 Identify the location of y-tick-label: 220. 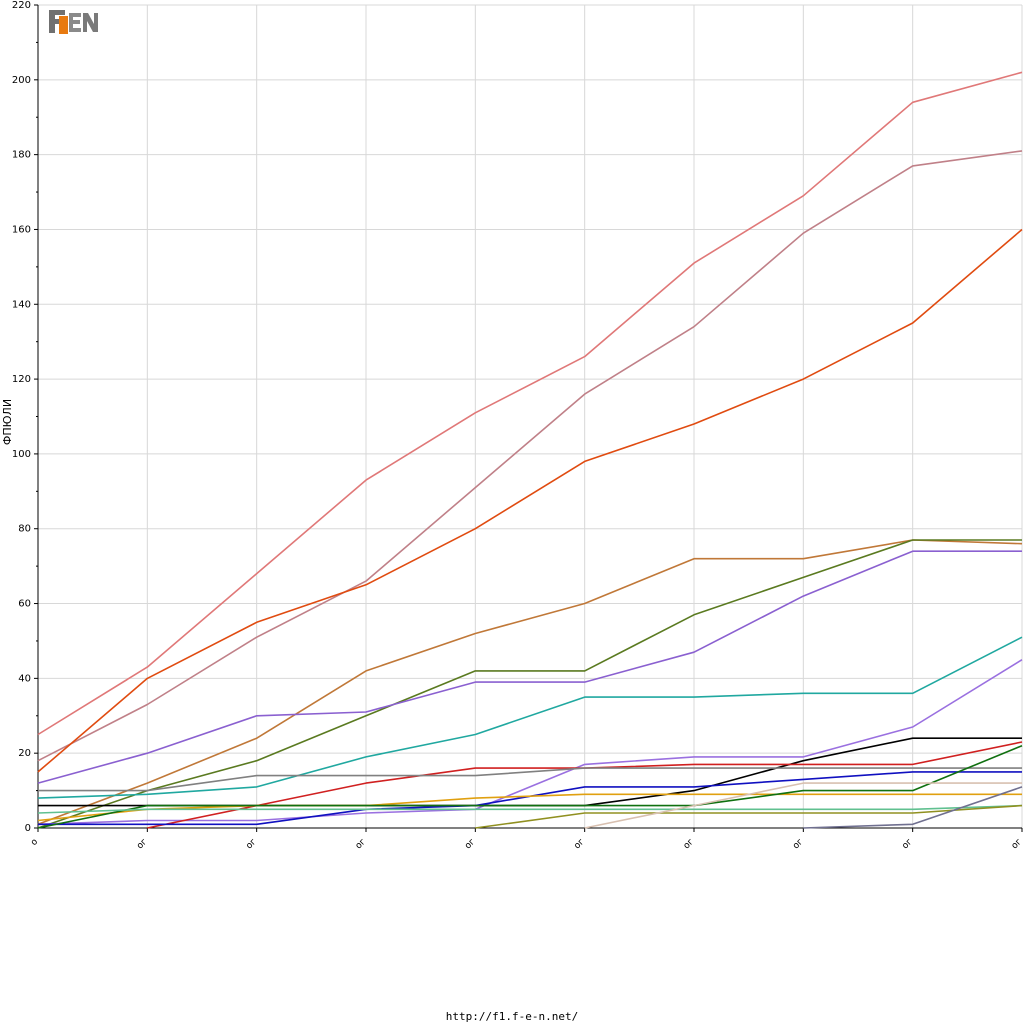
(21, 5).